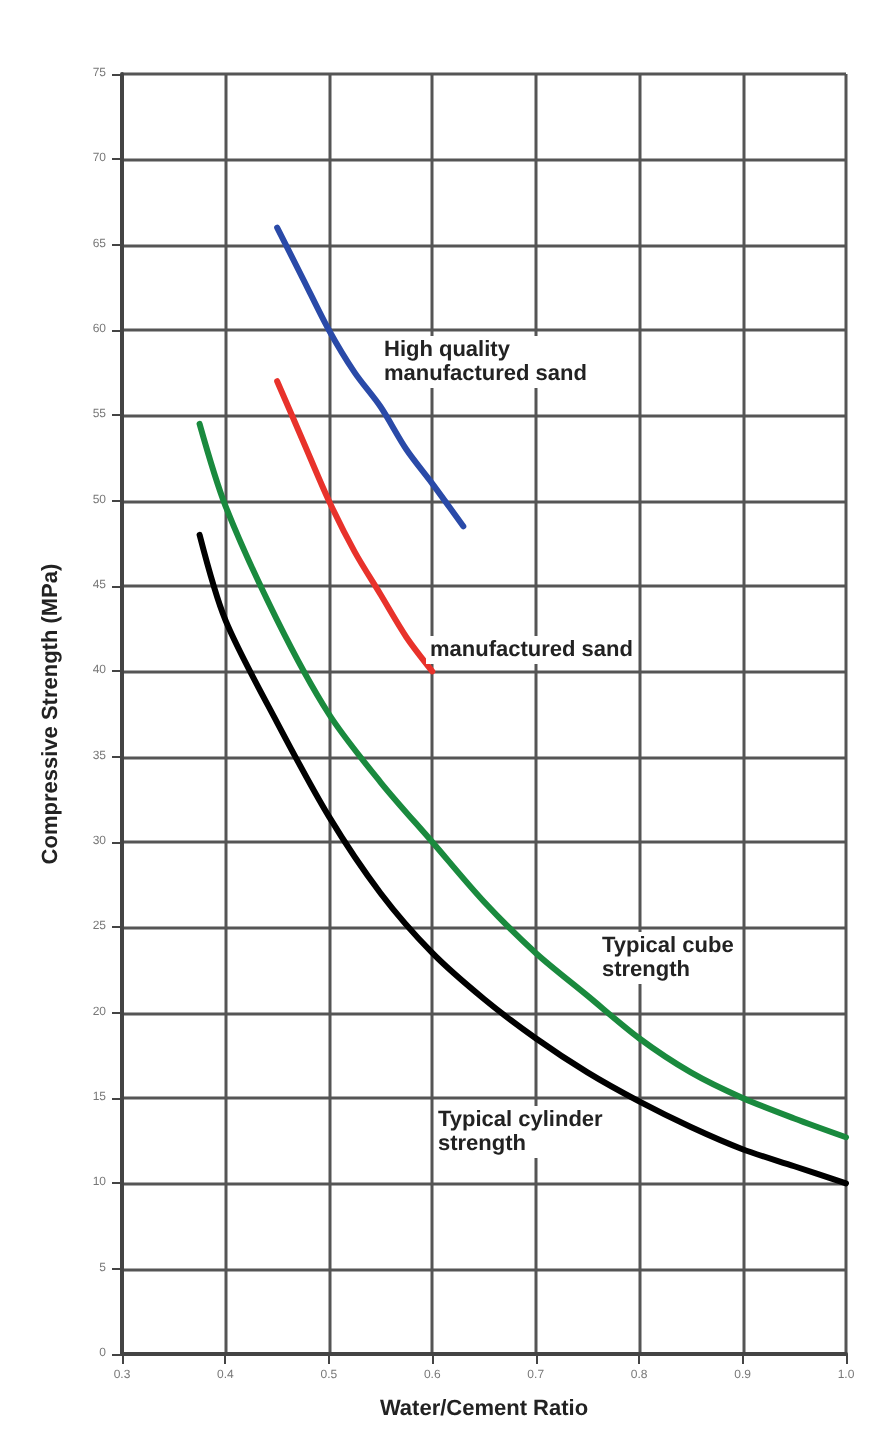 This screenshot has width=870, height=1452. What do you see at coordinates (51, 713) in the screenshot?
I see `y-axis-title: Compressive Strength (MPa)` at bounding box center [51, 713].